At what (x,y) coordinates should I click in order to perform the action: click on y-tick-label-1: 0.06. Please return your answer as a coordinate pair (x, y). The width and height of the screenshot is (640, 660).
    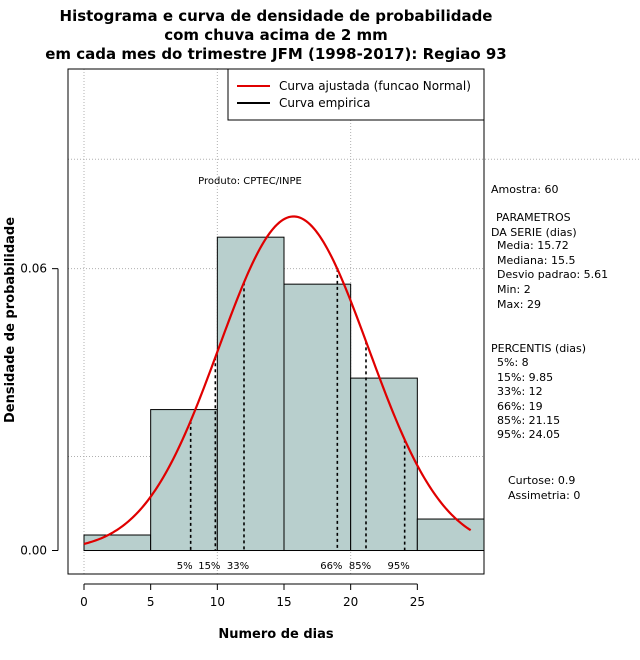
    Looking at the image, I should click on (33, 269).